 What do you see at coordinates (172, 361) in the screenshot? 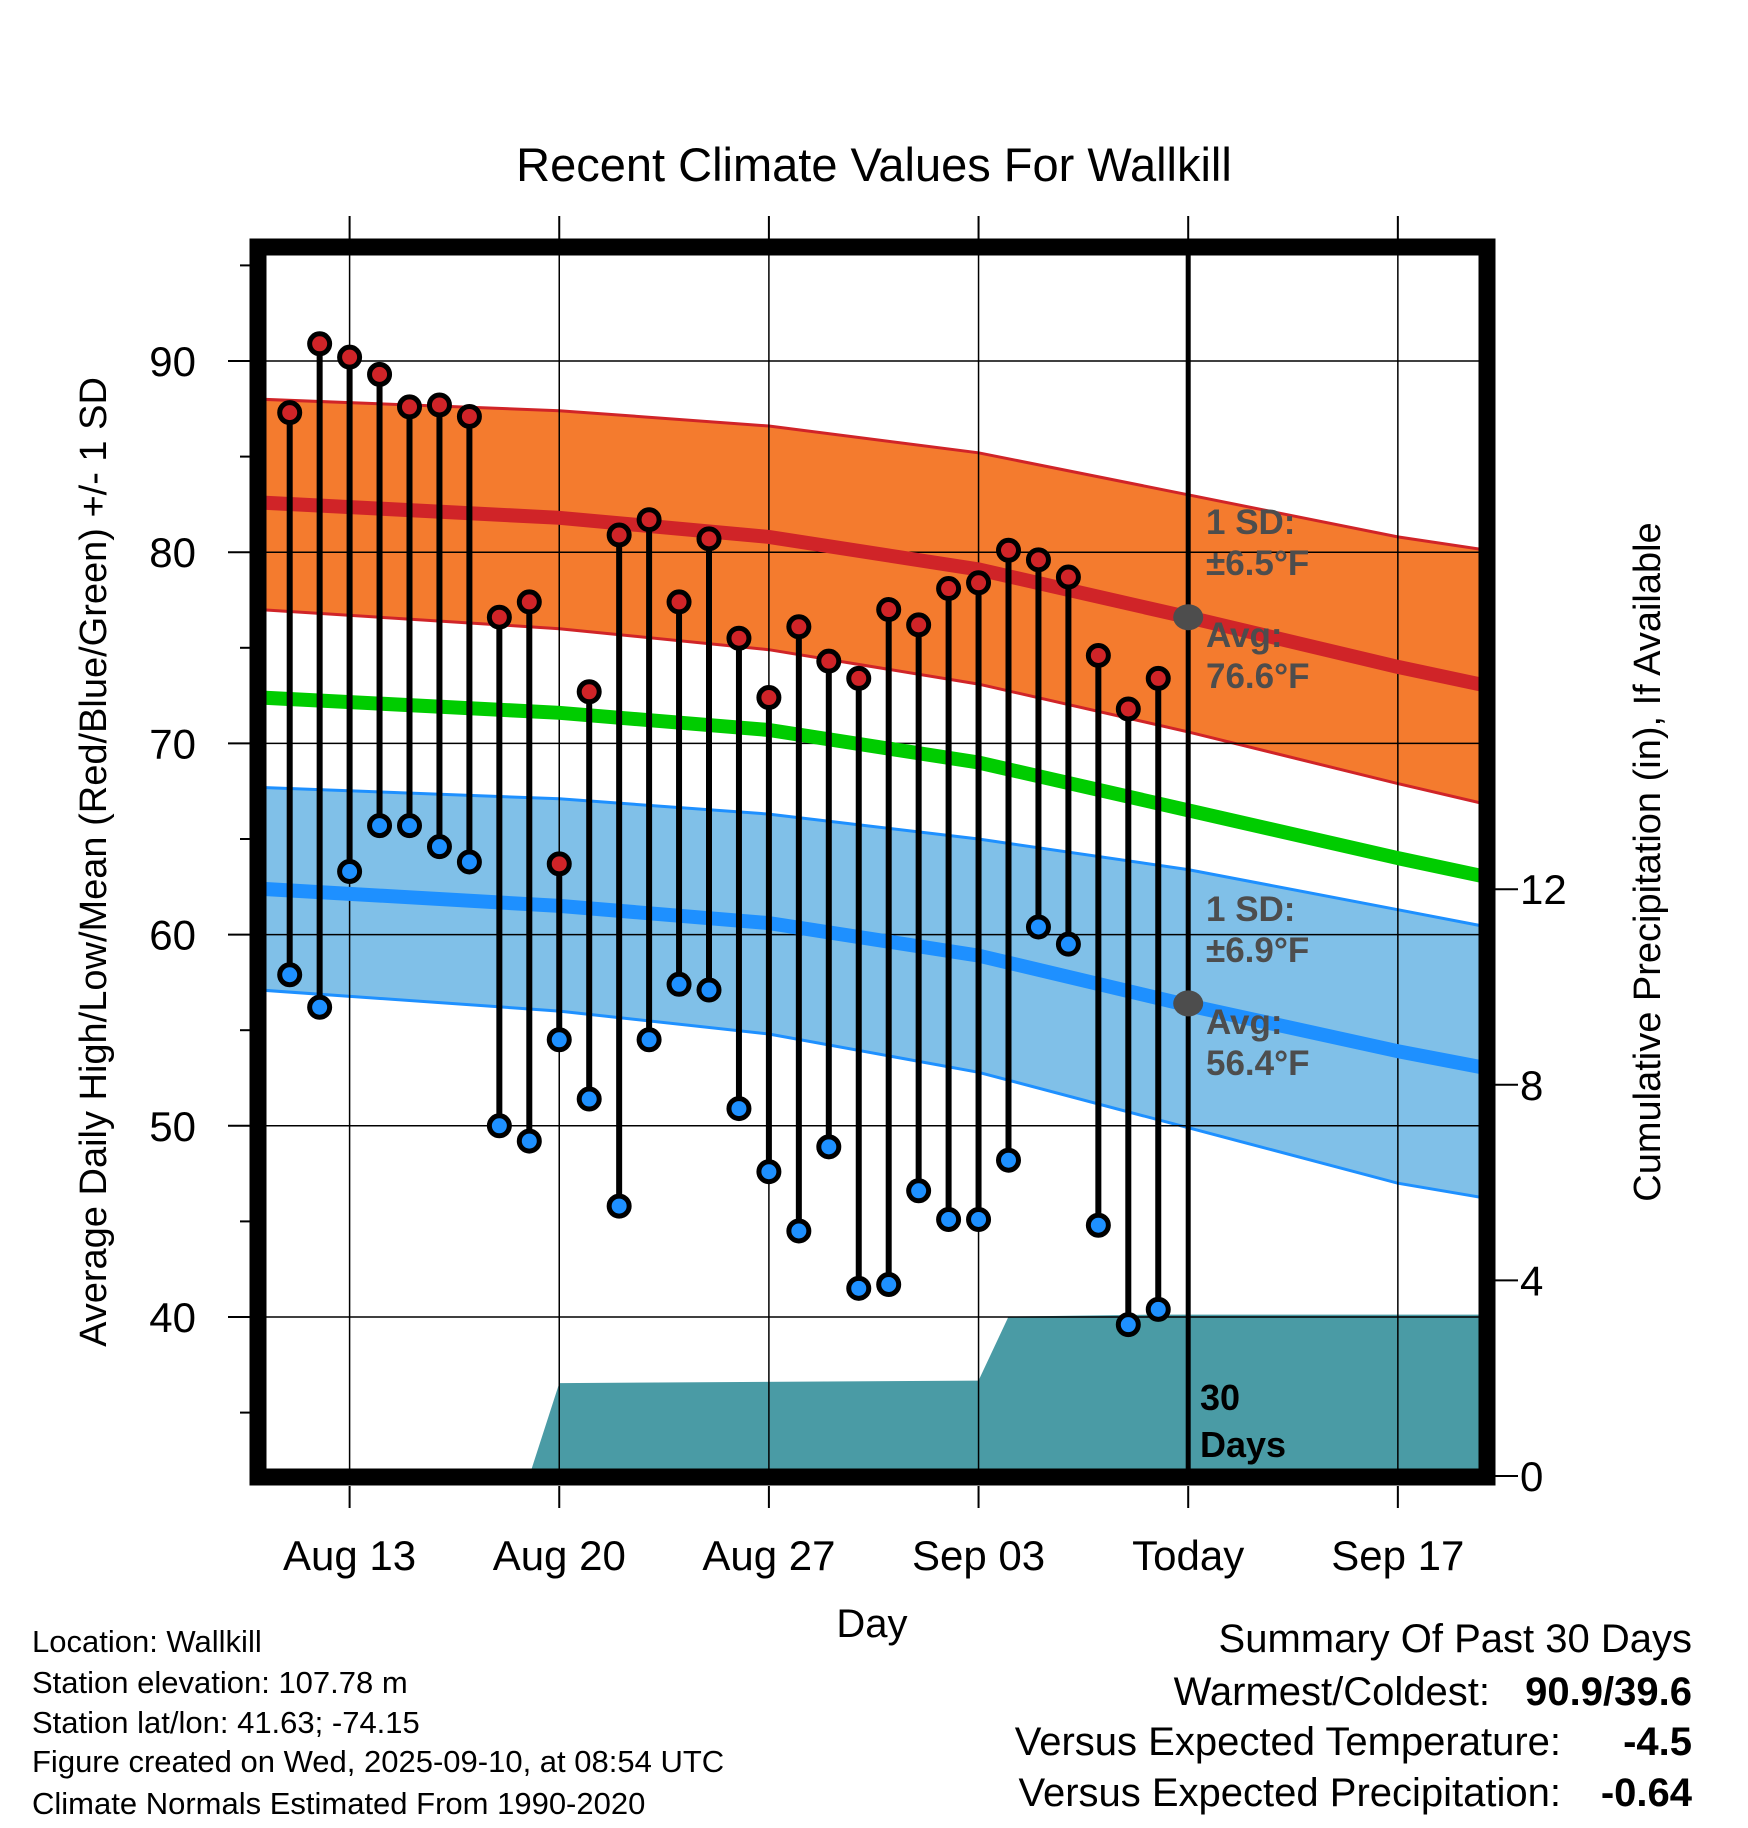
I see `y-tick-label: 90` at bounding box center [172, 361].